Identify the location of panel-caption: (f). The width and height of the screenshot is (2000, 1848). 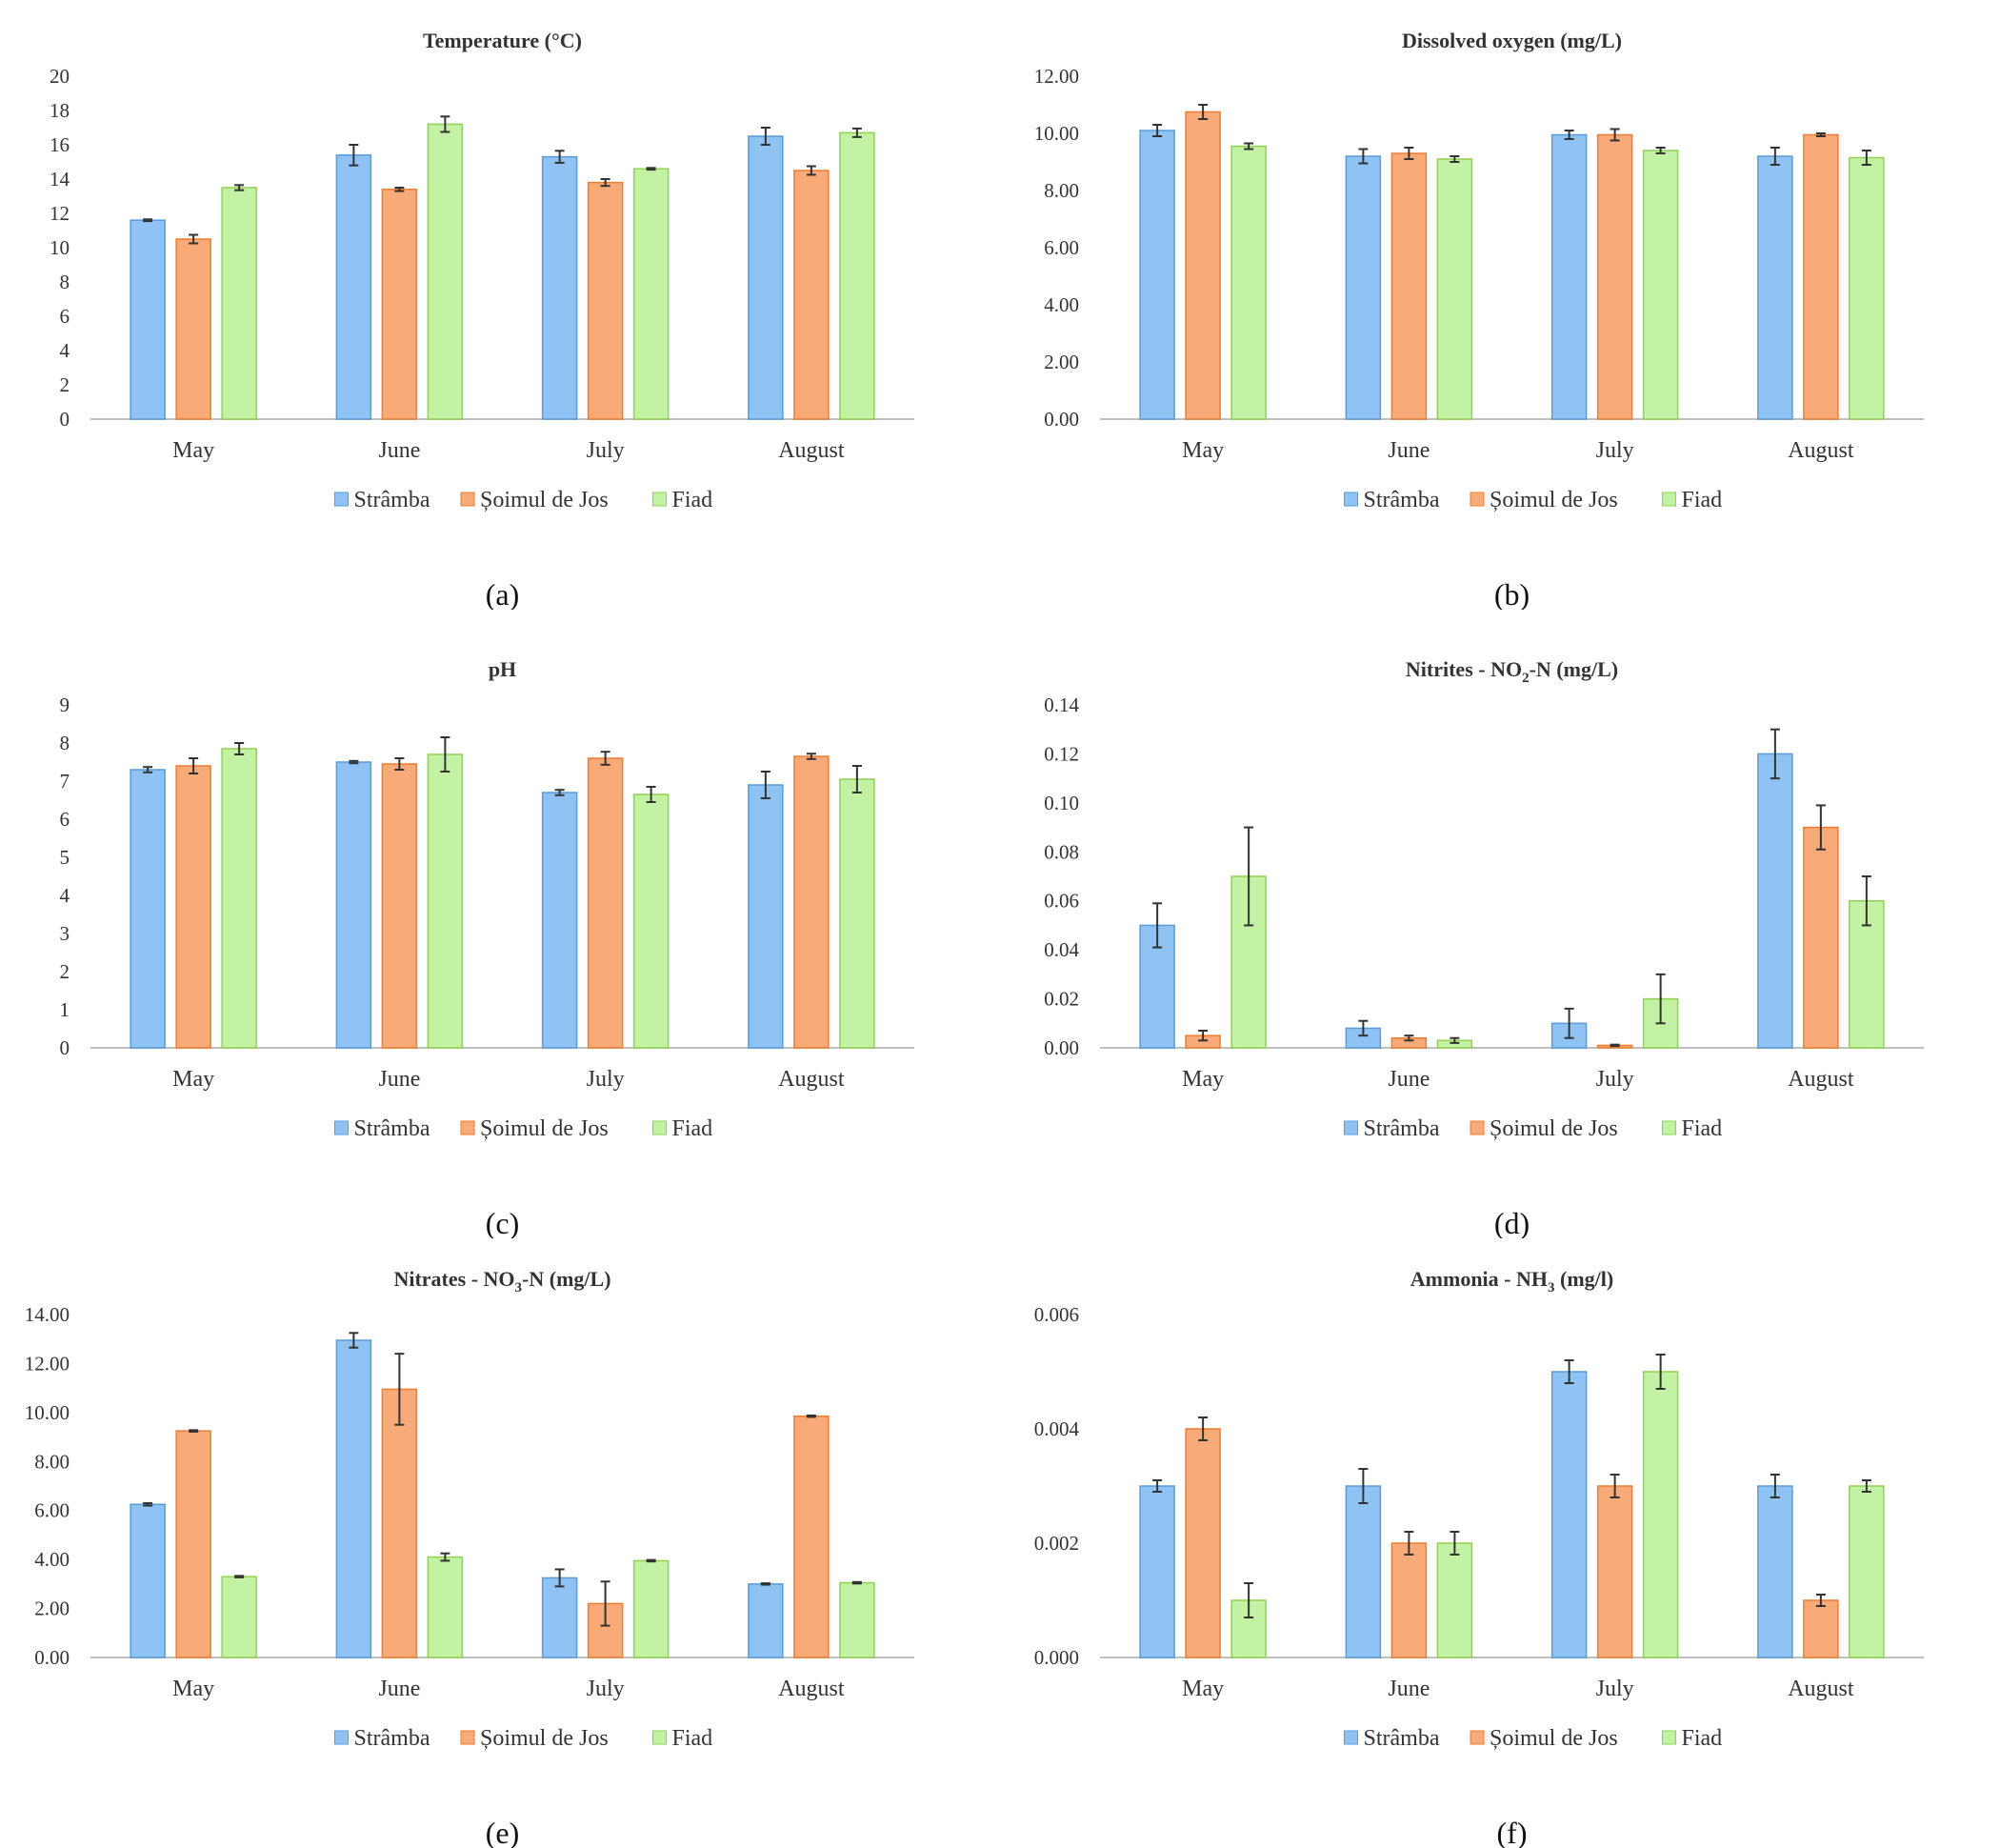
(1512, 1832).